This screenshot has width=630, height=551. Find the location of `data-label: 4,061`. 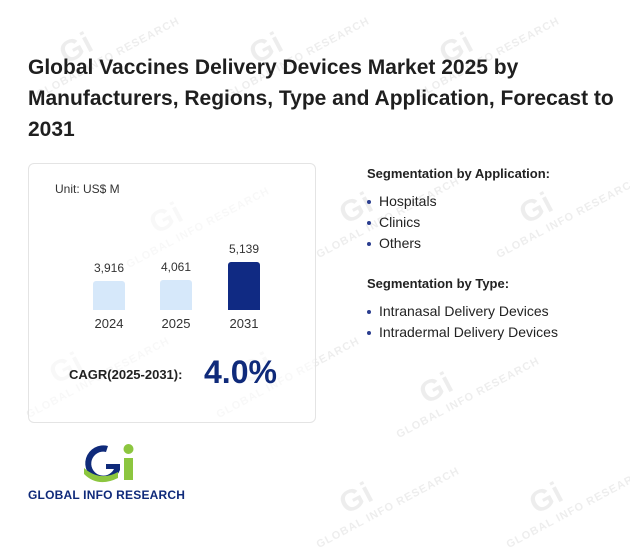

data-label: 4,061 is located at coordinates (176, 267).